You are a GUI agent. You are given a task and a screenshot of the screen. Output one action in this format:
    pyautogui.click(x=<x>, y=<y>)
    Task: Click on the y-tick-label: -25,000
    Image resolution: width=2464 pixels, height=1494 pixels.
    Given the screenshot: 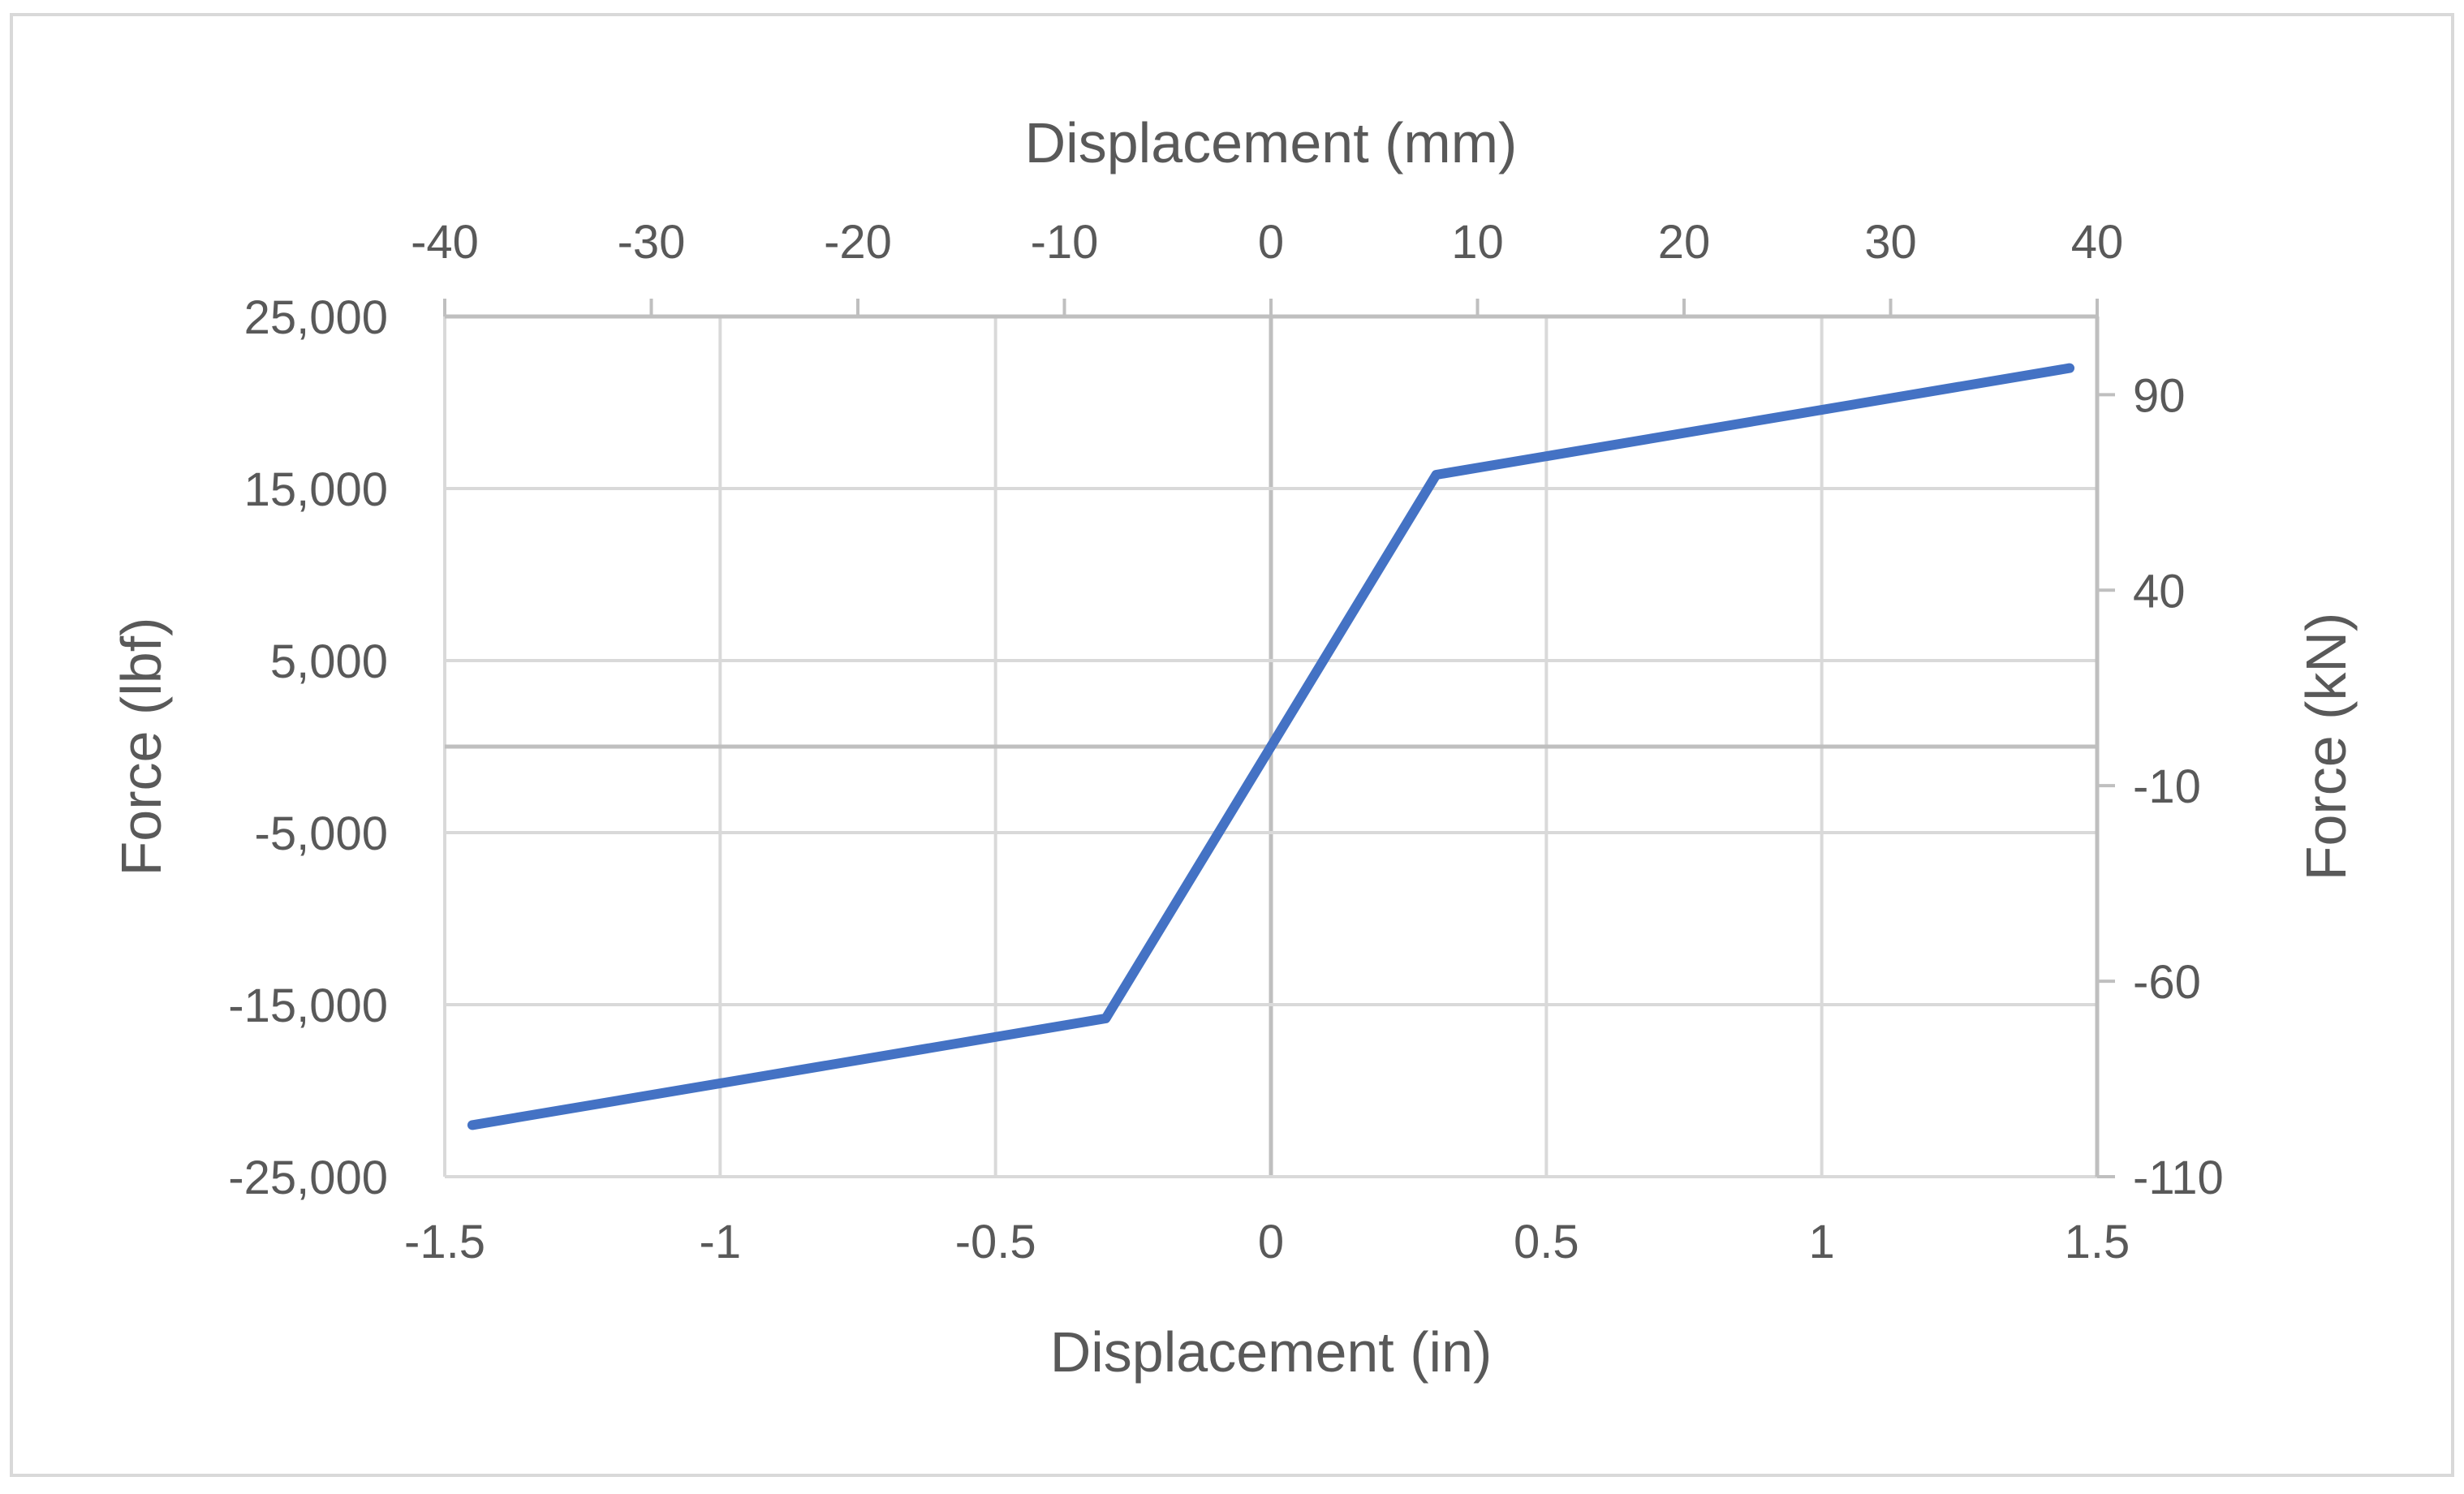 What is the action you would take?
    pyautogui.click(x=308, y=1178)
    